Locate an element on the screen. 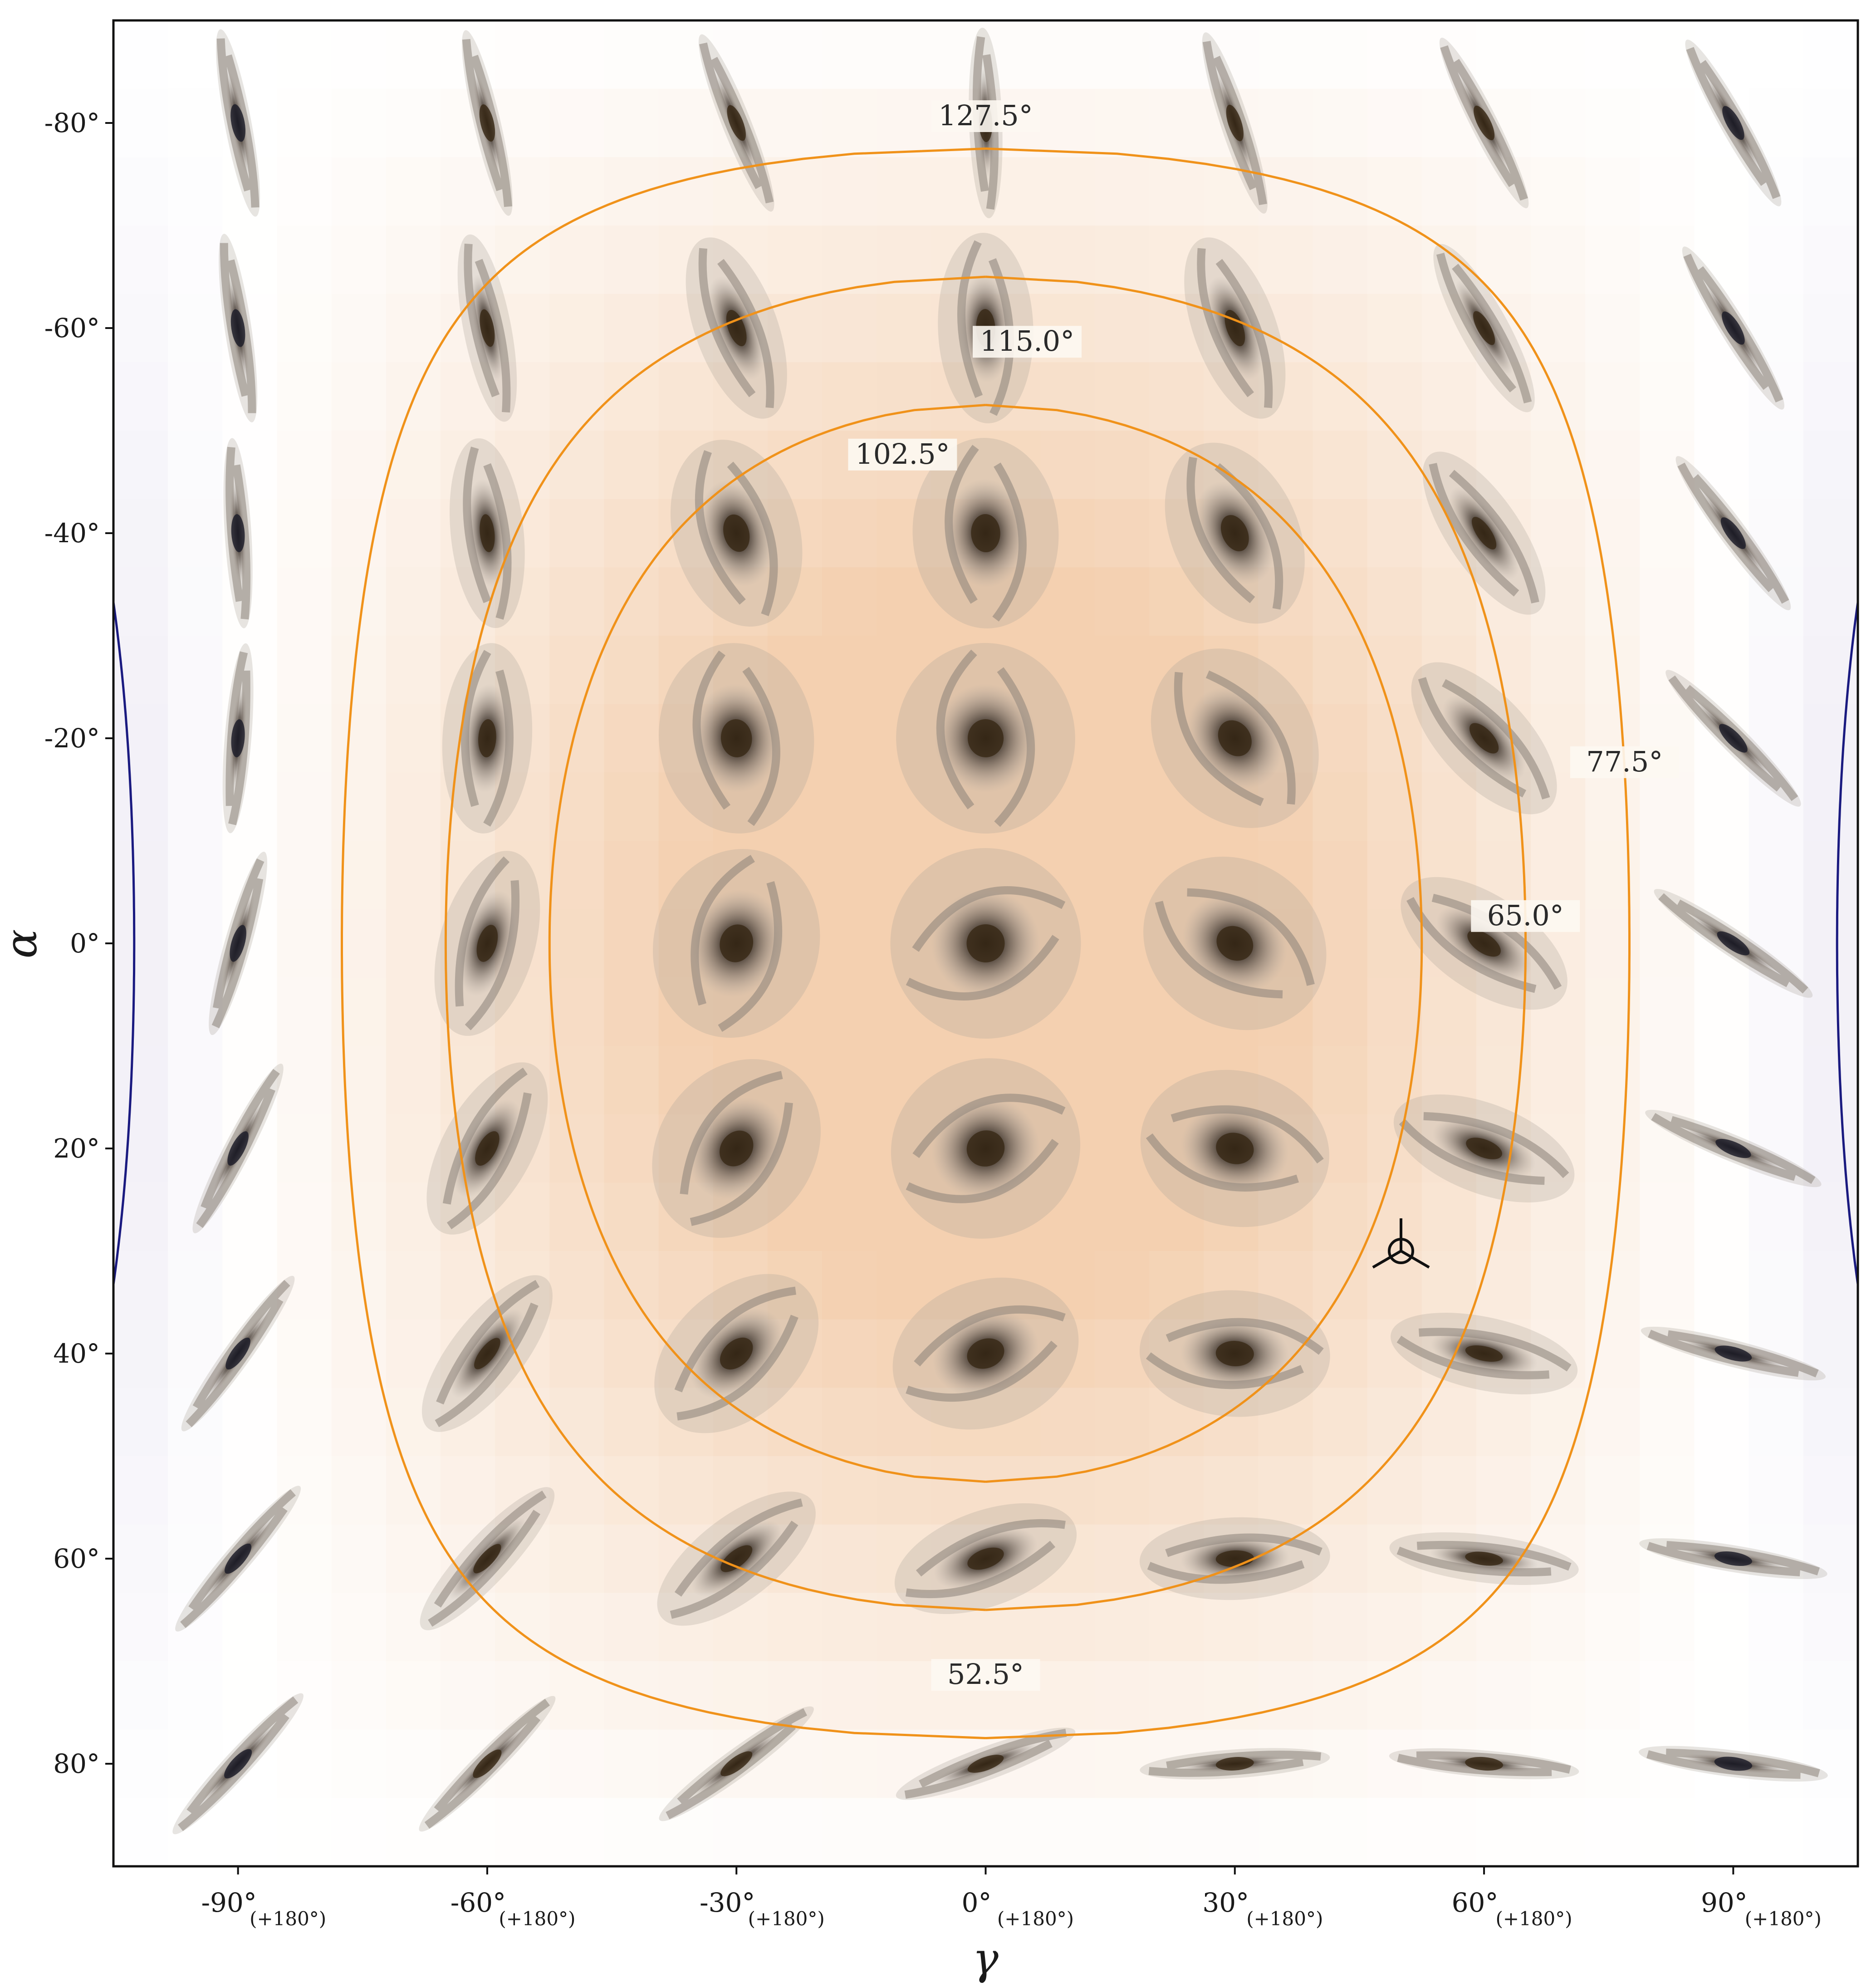  marker-stroke is located at coordinates (1387, 1259).